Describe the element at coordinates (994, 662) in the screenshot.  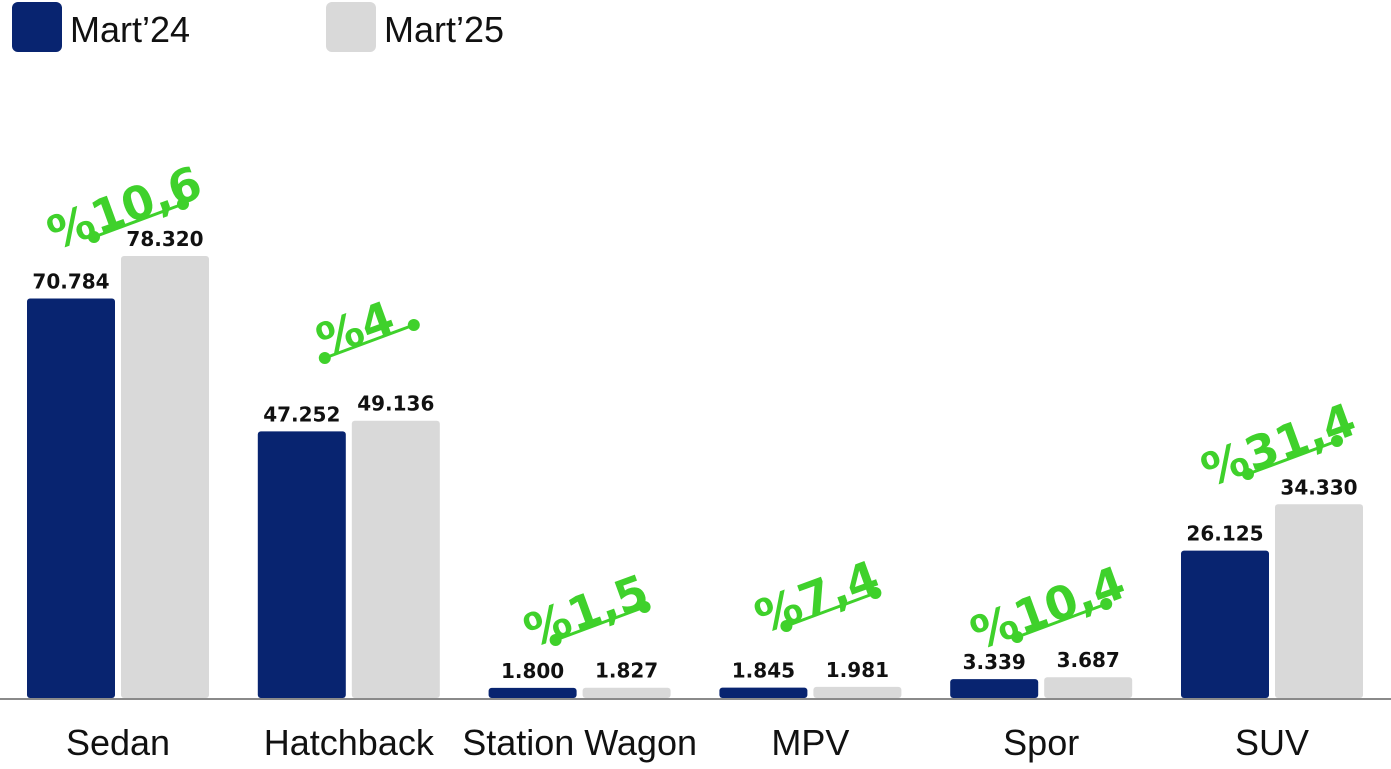
I see `value-label: 3.339` at that location.